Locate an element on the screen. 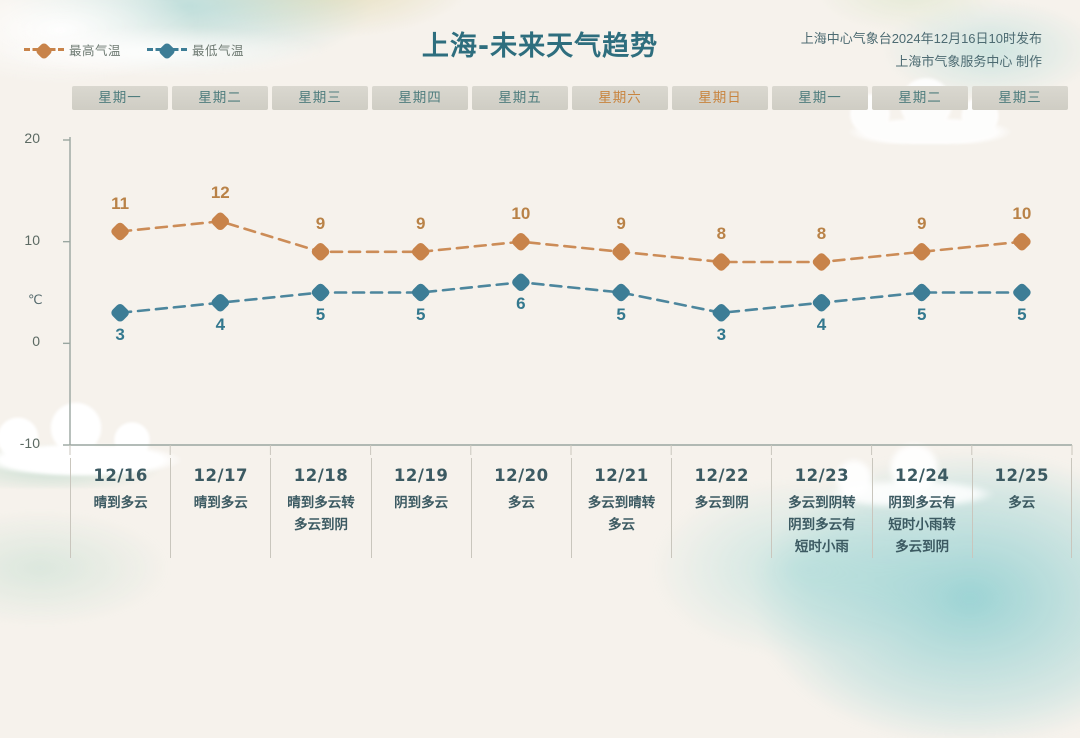 This screenshot has width=1080, height=738. weather-description: 晴到多云转 多云到阴 is located at coordinates (321, 513).